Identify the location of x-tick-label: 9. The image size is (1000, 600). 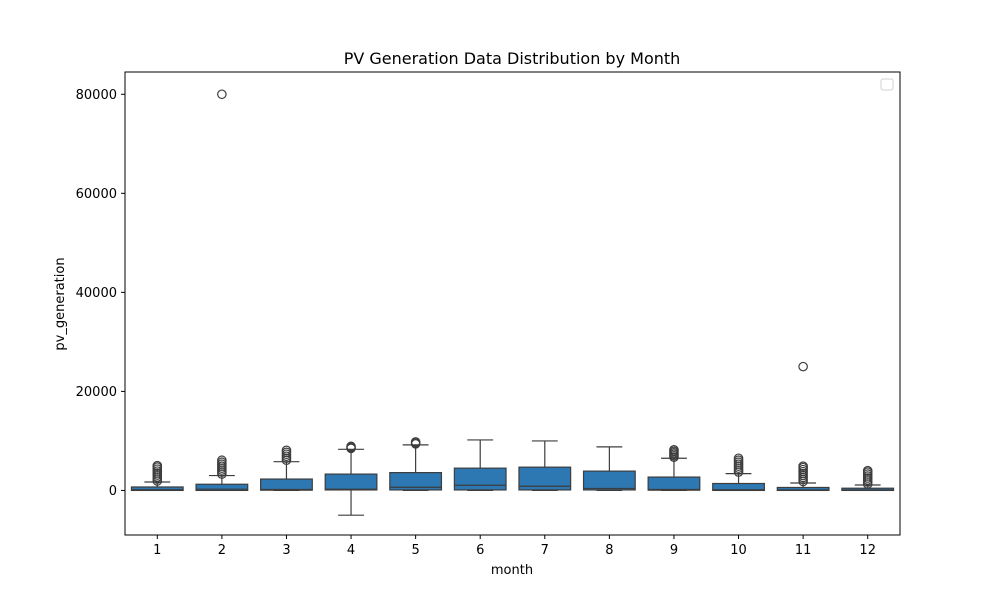
(674, 550).